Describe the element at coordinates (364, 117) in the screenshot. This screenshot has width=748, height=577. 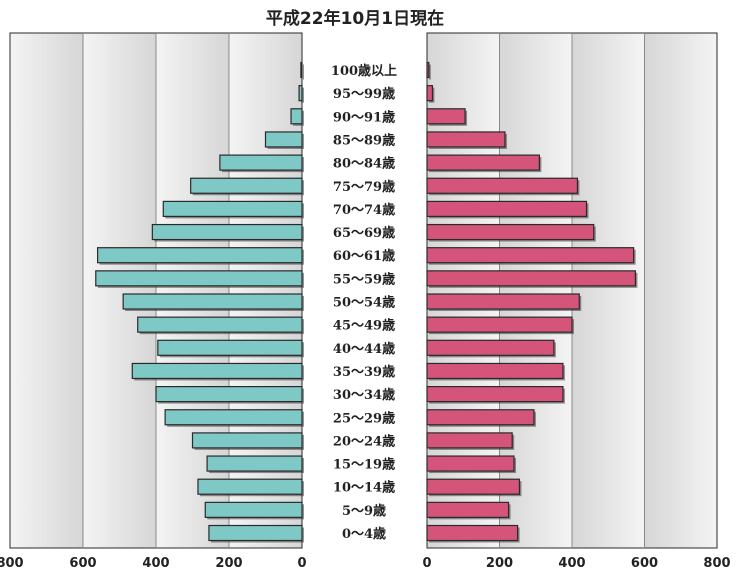
I see `age-group-label: 90～91歳` at that location.